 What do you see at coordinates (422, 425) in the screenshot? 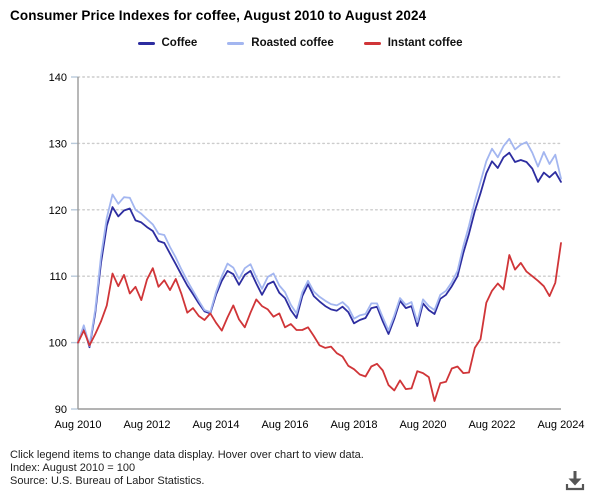
I see `svg-text: Aug 2020` at bounding box center [422, 425].